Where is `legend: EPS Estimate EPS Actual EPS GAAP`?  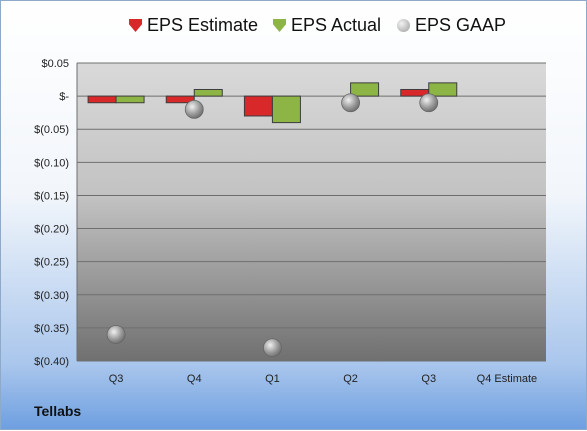
legend: EPS Estimate EPS Actual EPS GAAP is located at coordinates (294, 30).